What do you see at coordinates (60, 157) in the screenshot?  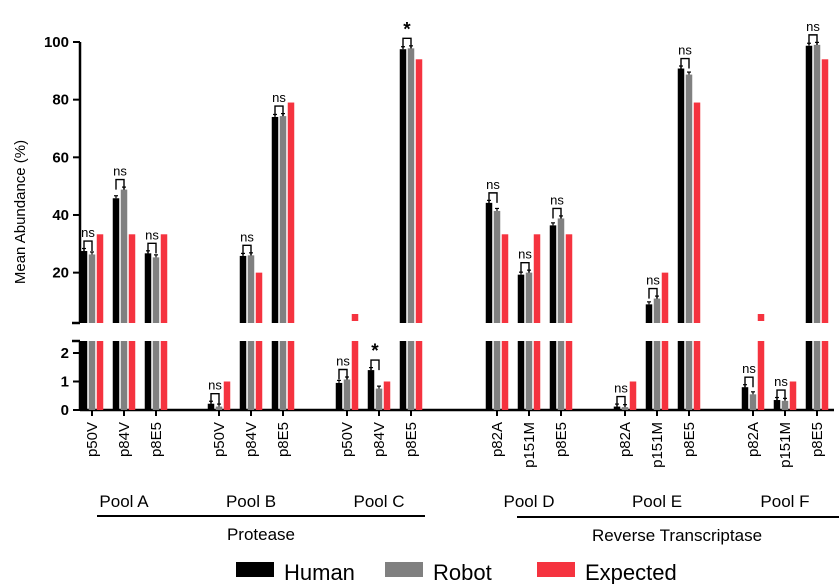 I see `y-tick-label: 60` at bounding box center [60, 157].